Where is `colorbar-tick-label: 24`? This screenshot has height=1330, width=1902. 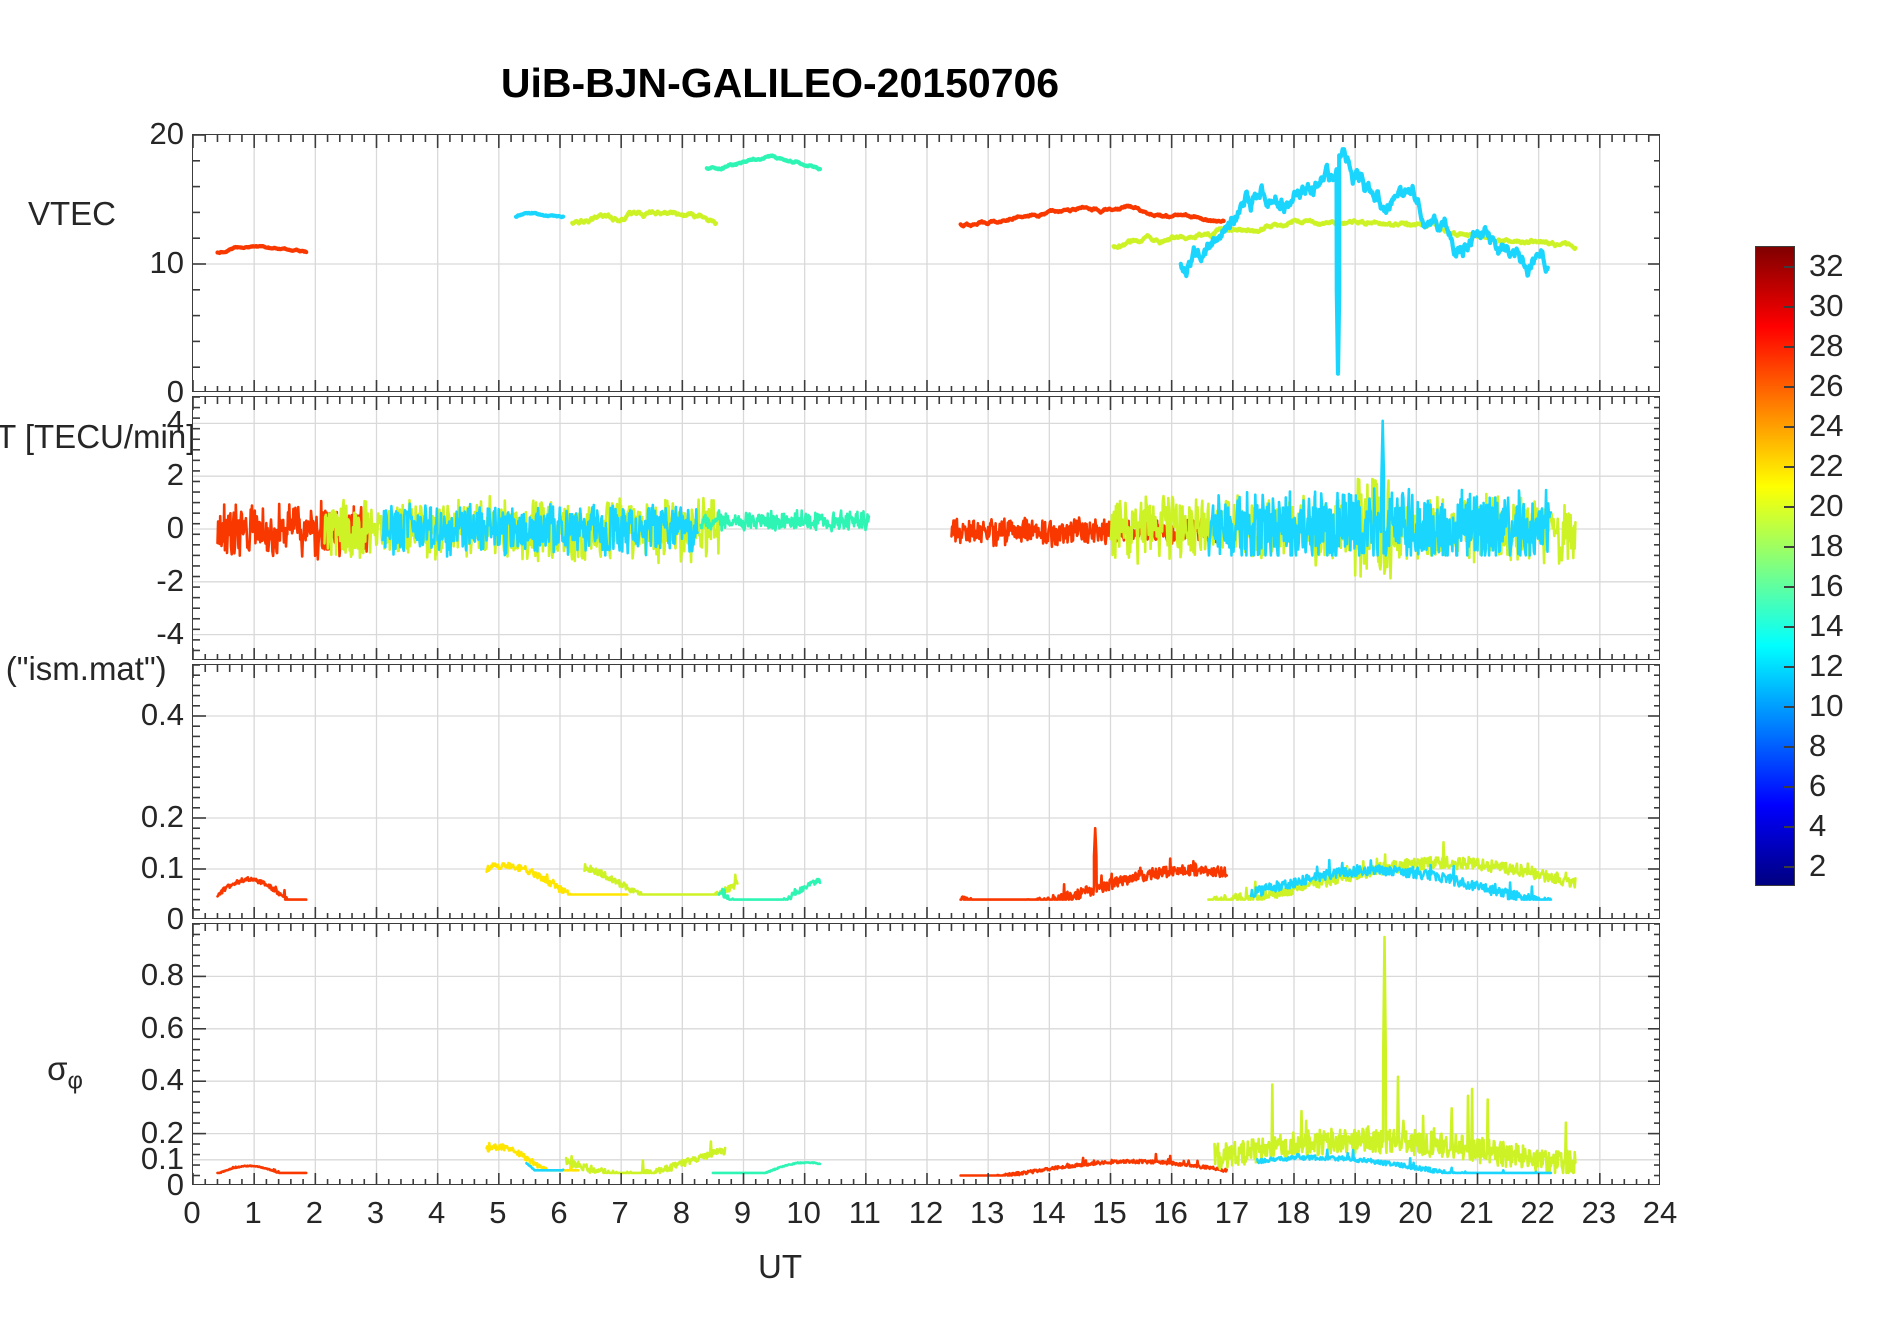
colorbar-tick-label: 24 is located at coordinates (1826, 425).